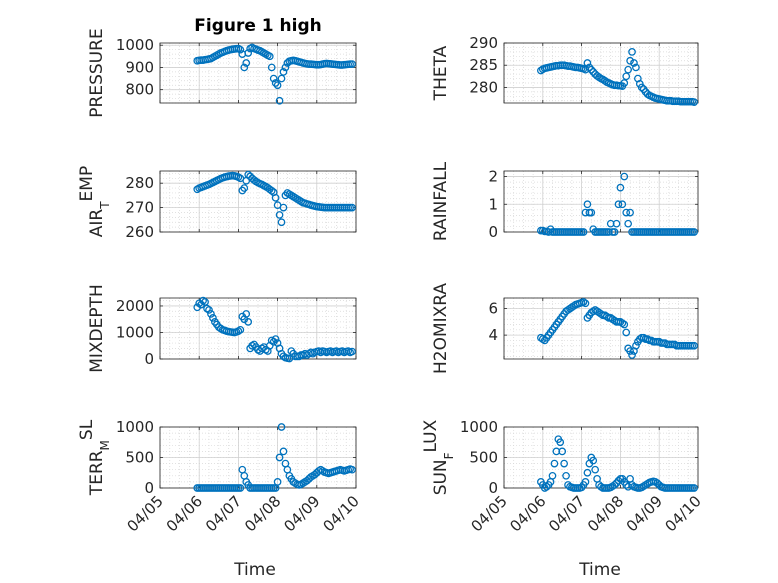  I want to click on y-axis-label: PRESSURE, so click(97, 72).